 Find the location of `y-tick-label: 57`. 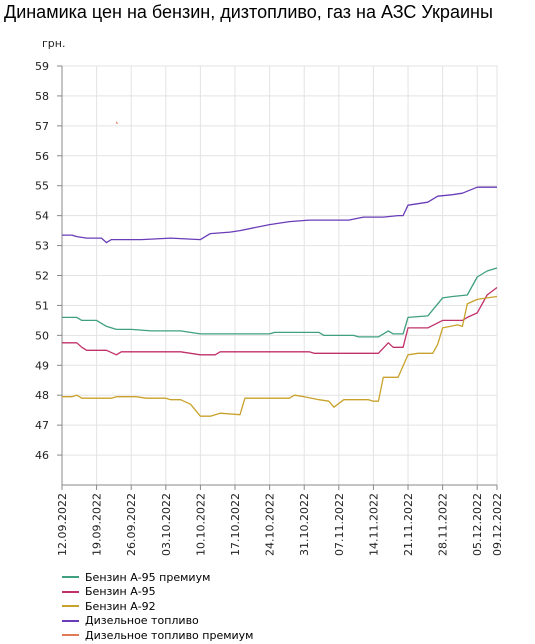

y-tick-label: 57 is located at coordinates (42, 126).